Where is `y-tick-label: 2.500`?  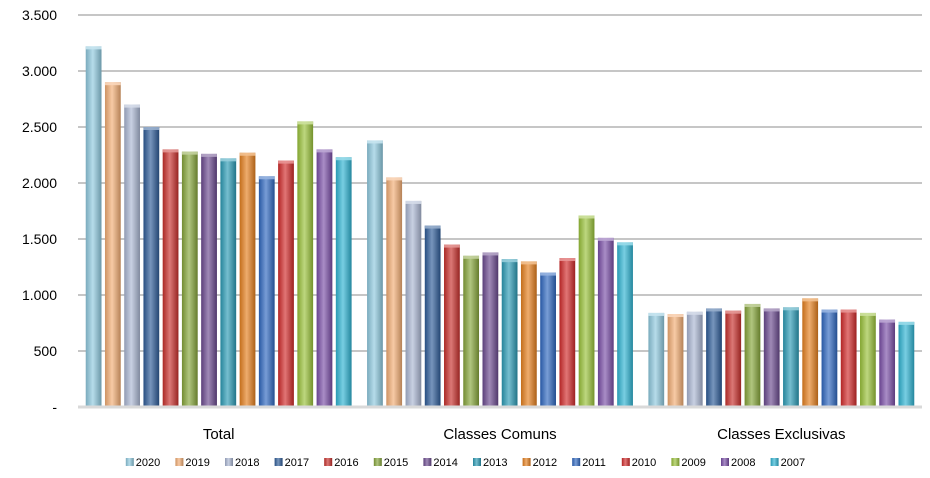
y-tick-label: 2.500 is located at coordinates (39, 127).